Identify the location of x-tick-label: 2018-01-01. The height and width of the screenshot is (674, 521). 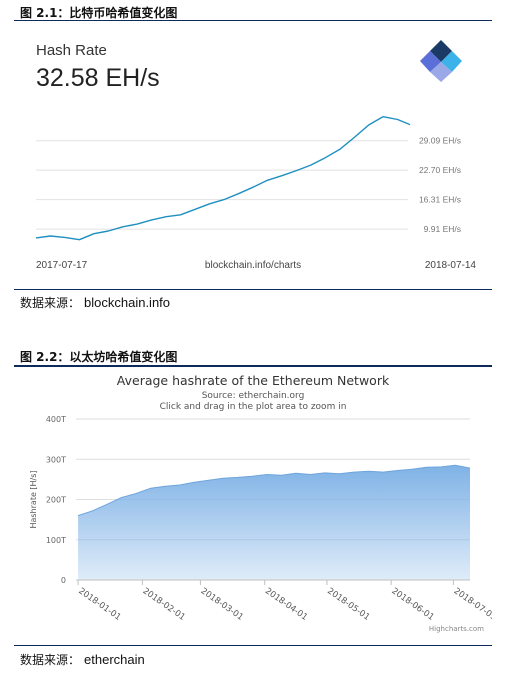
(99, 604).